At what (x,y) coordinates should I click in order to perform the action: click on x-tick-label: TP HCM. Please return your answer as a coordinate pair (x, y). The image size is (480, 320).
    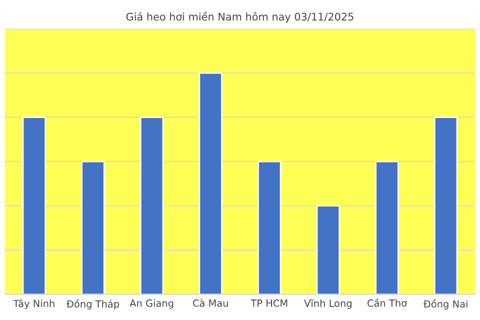
    Looking at the image, I should click on (269, 303).